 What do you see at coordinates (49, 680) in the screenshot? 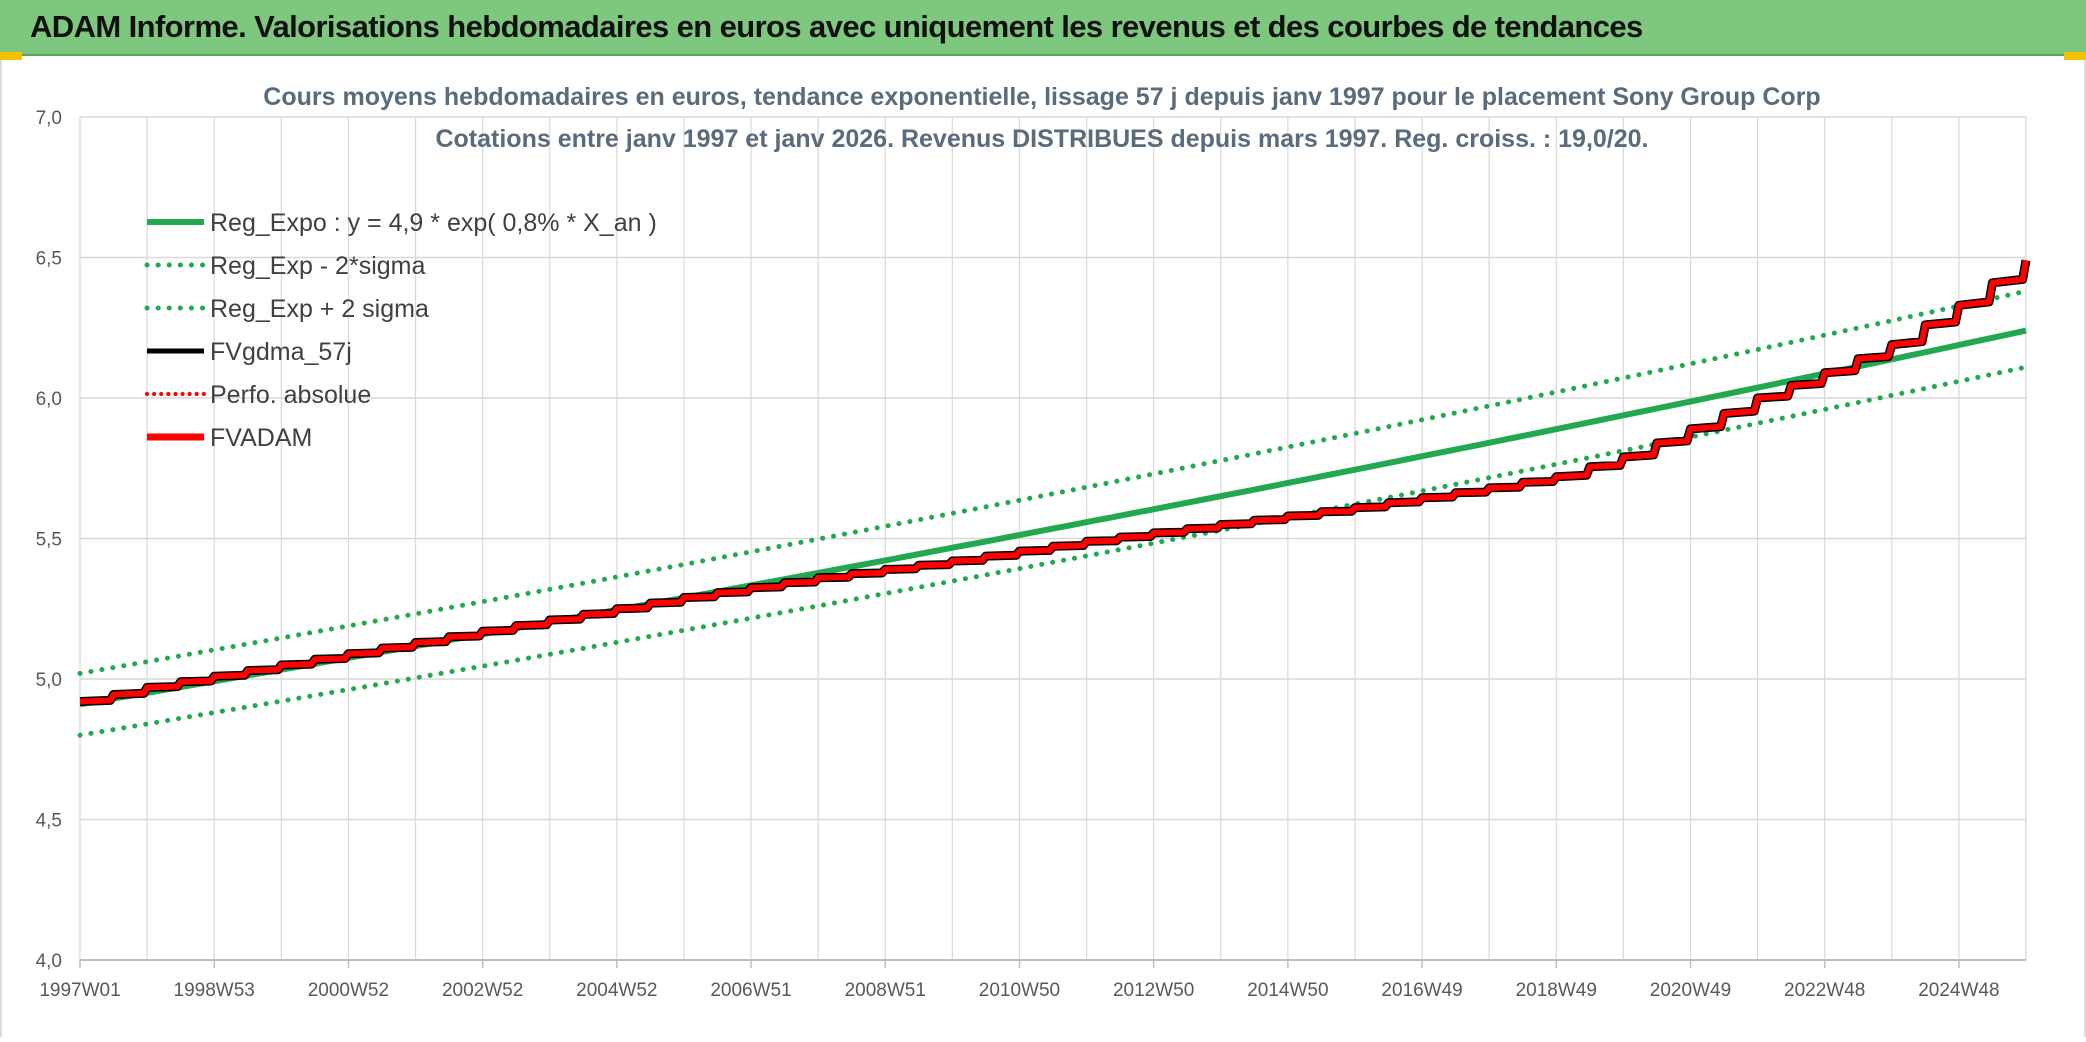
I see `y-tick-label: 5,0` at bounding box center [49, 680].